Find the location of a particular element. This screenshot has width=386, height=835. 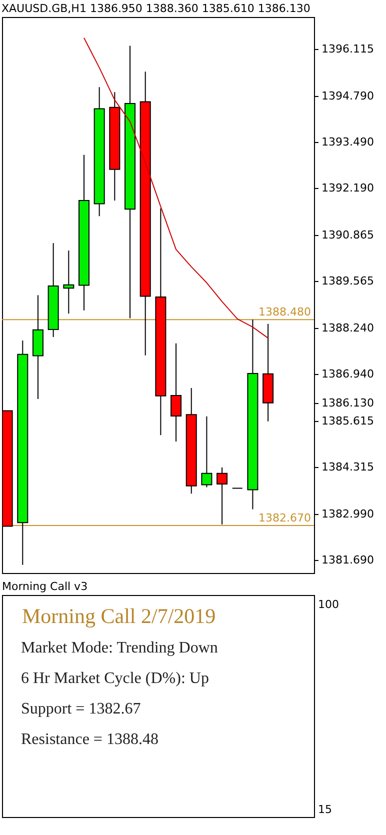

y-tick-label: 1384.315 is located at coordinates (348, 467).